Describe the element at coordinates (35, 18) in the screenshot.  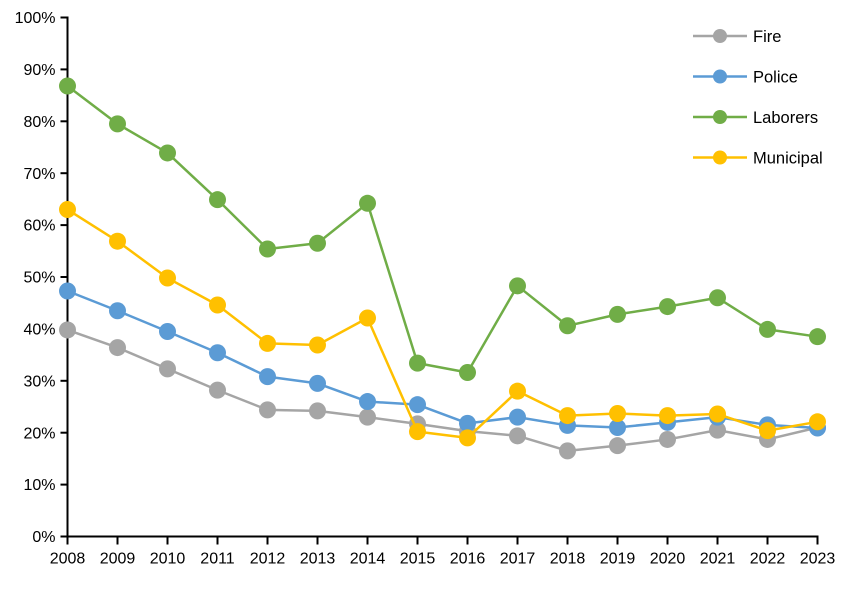
I see `y-tick-label: 100%` at that location.